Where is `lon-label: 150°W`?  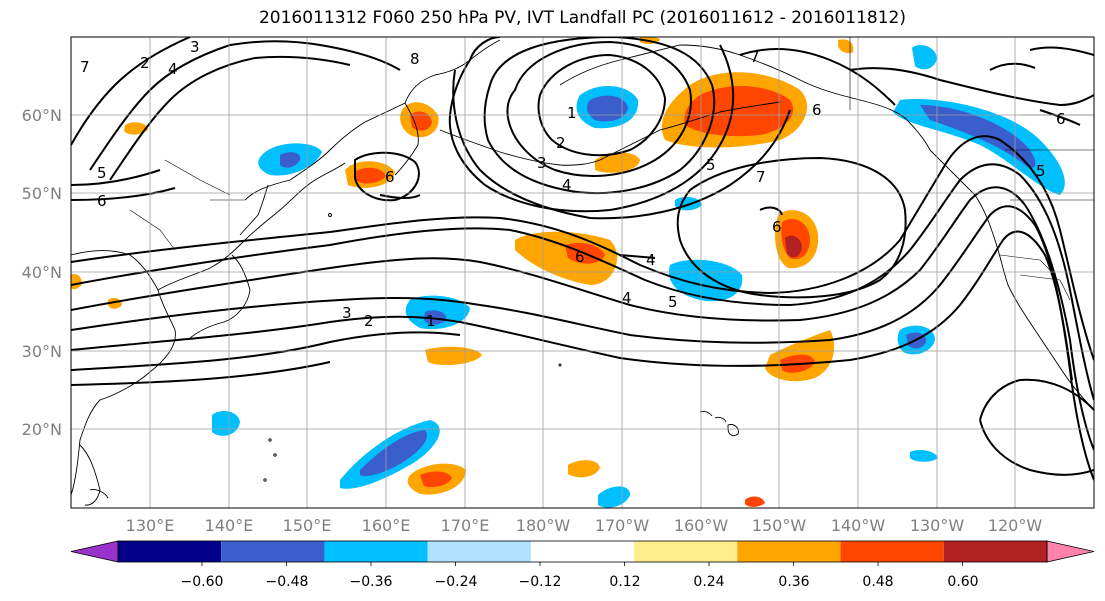 lon-label: 150°W is located at coordinates (779, 525).